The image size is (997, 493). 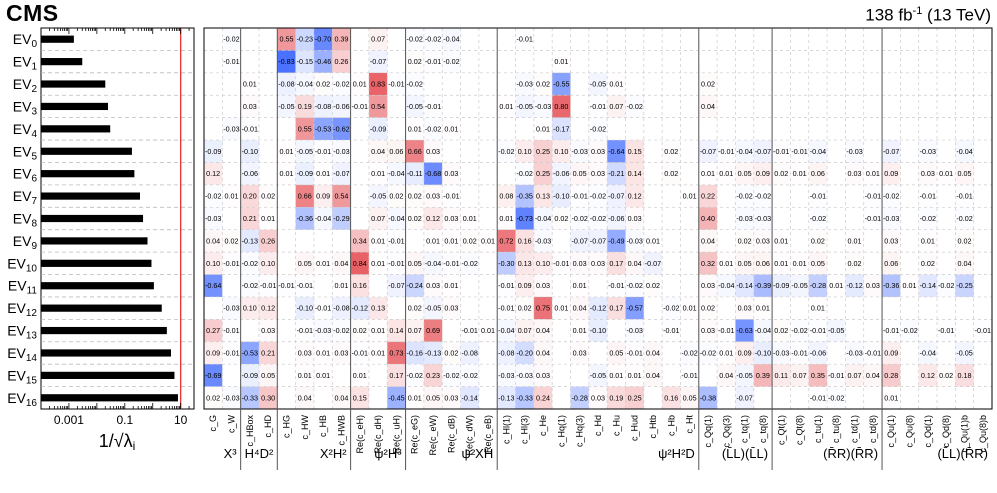 What do you see at coordinates (470, 435) in the screenshot?
I see `column-label: Re(c_dW)` at bounding box center [470, 435].